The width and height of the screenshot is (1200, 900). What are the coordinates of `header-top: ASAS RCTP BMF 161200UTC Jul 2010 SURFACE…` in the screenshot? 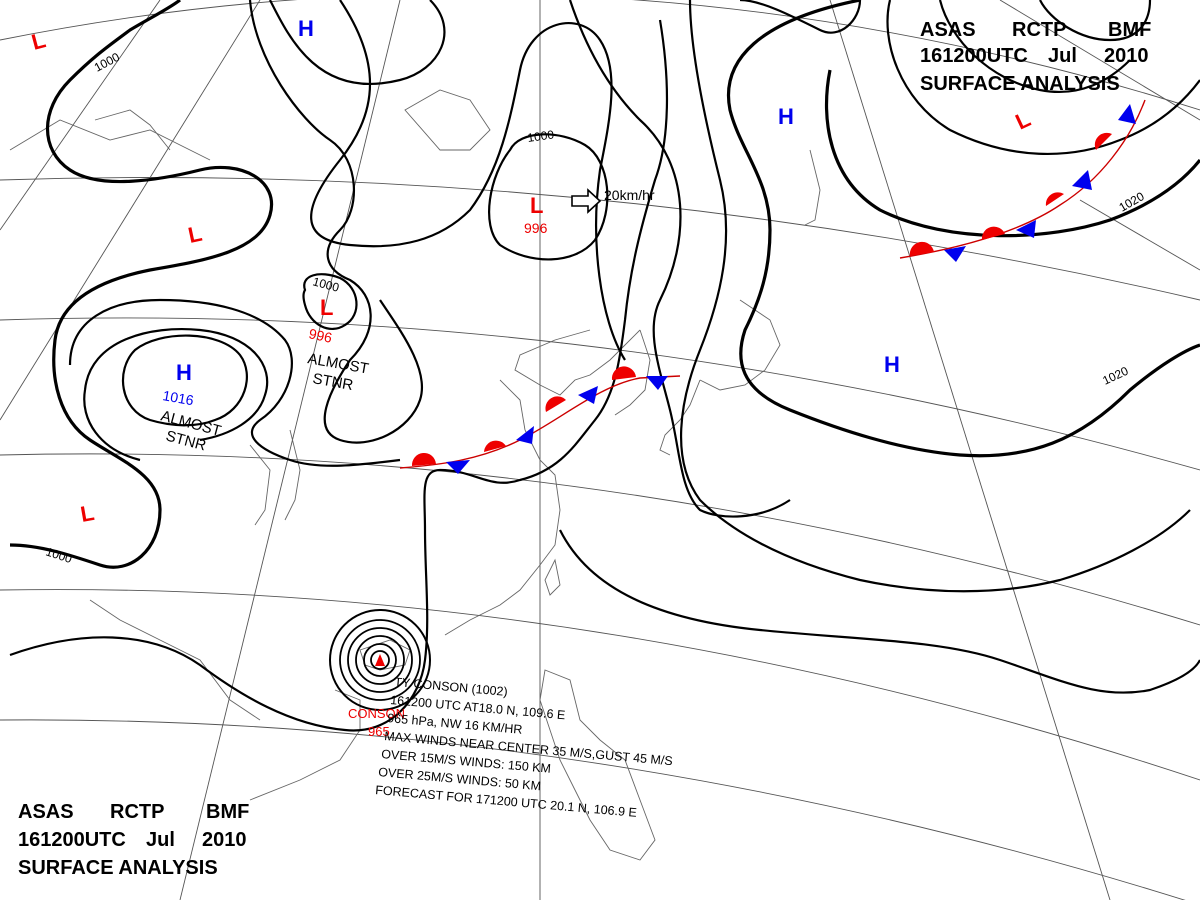 It's located at (1035, 57).